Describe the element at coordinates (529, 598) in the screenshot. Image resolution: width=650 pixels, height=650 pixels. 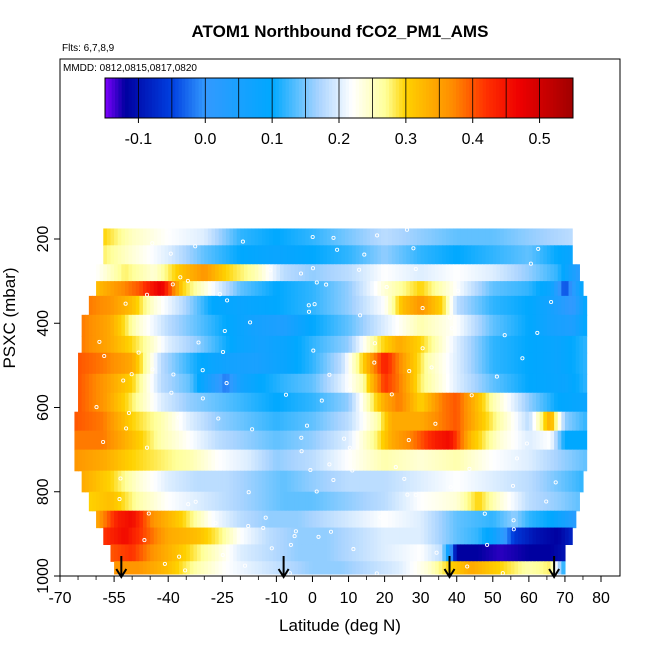
I see `x-tick-label: 60` at that location.